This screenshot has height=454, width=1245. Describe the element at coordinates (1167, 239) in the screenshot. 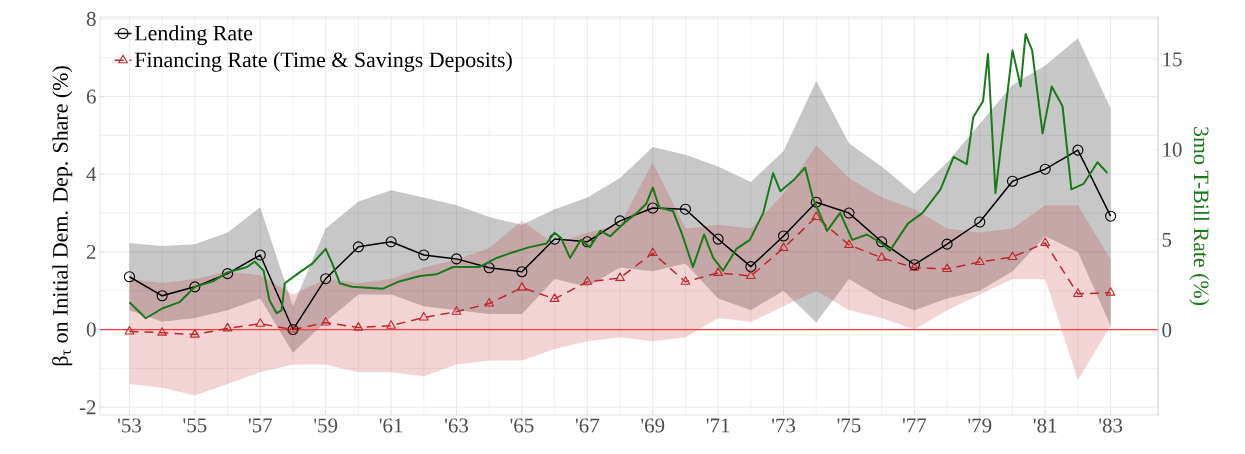

I see `y2-tick-label: 5` at that location.